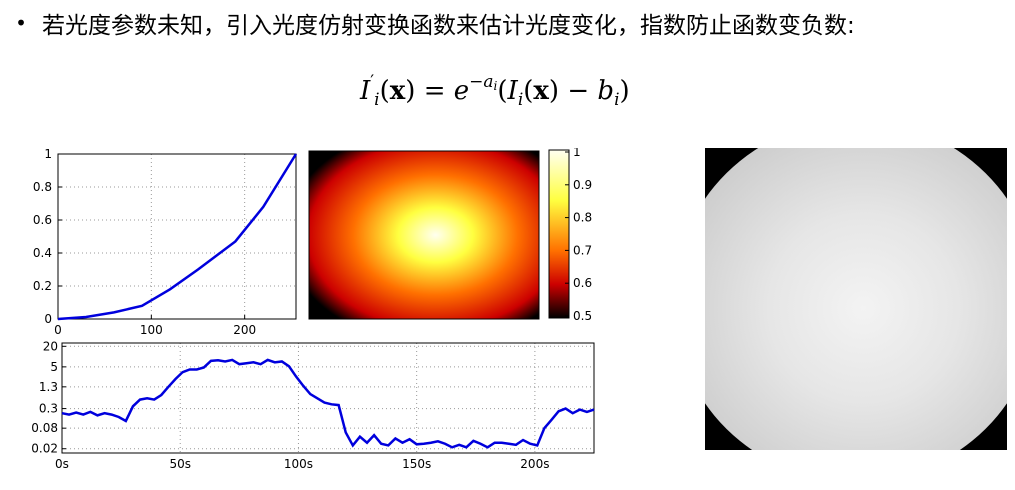  I want to click on formula-e: e, so click(461, 91).